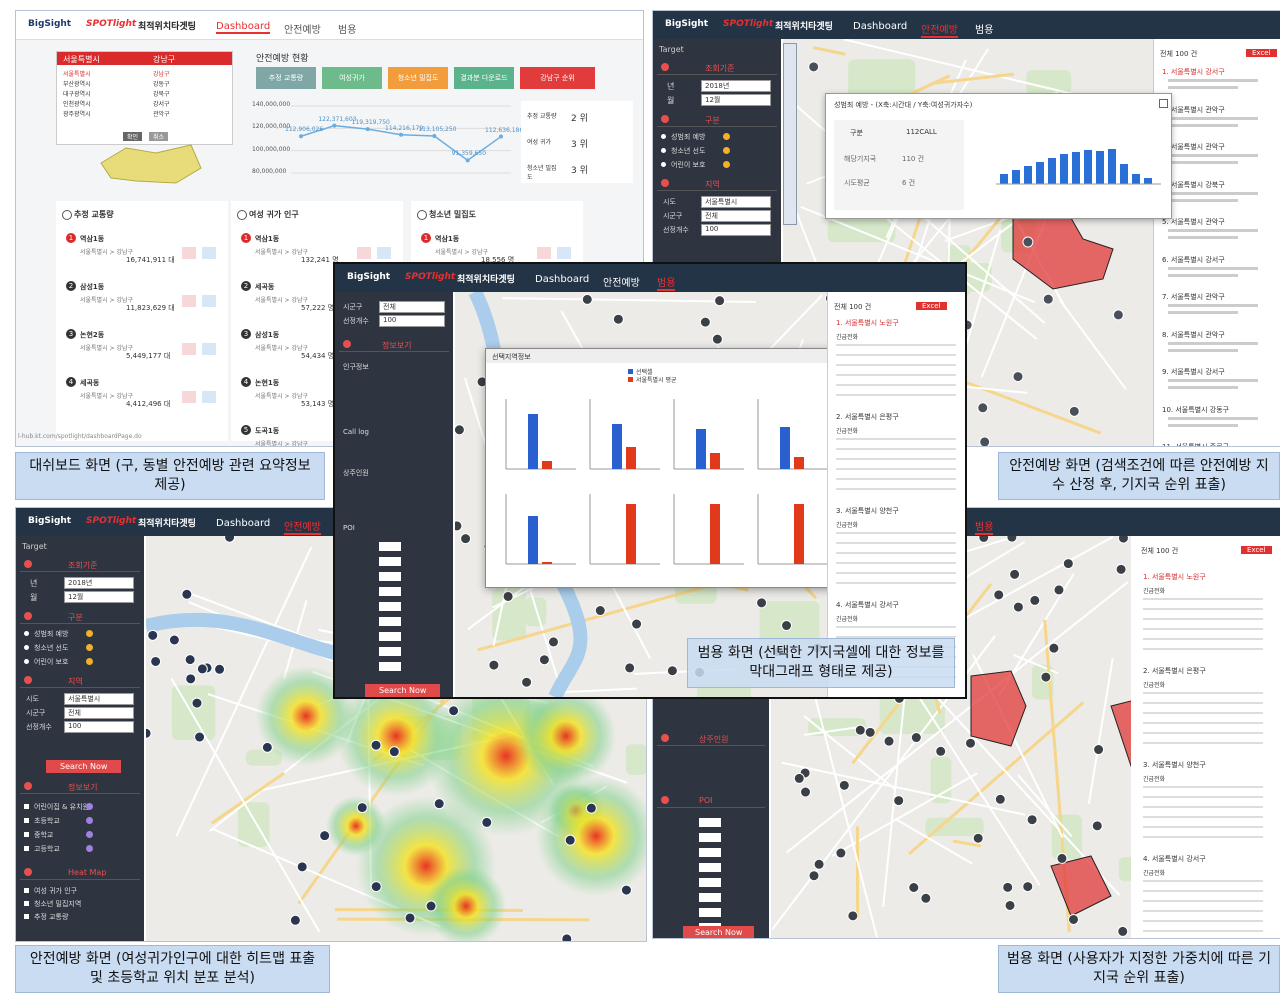 This screenshot has height=995, width=1280. I want to click on tab-label: 결과분 다운로드, so click(484, 78).